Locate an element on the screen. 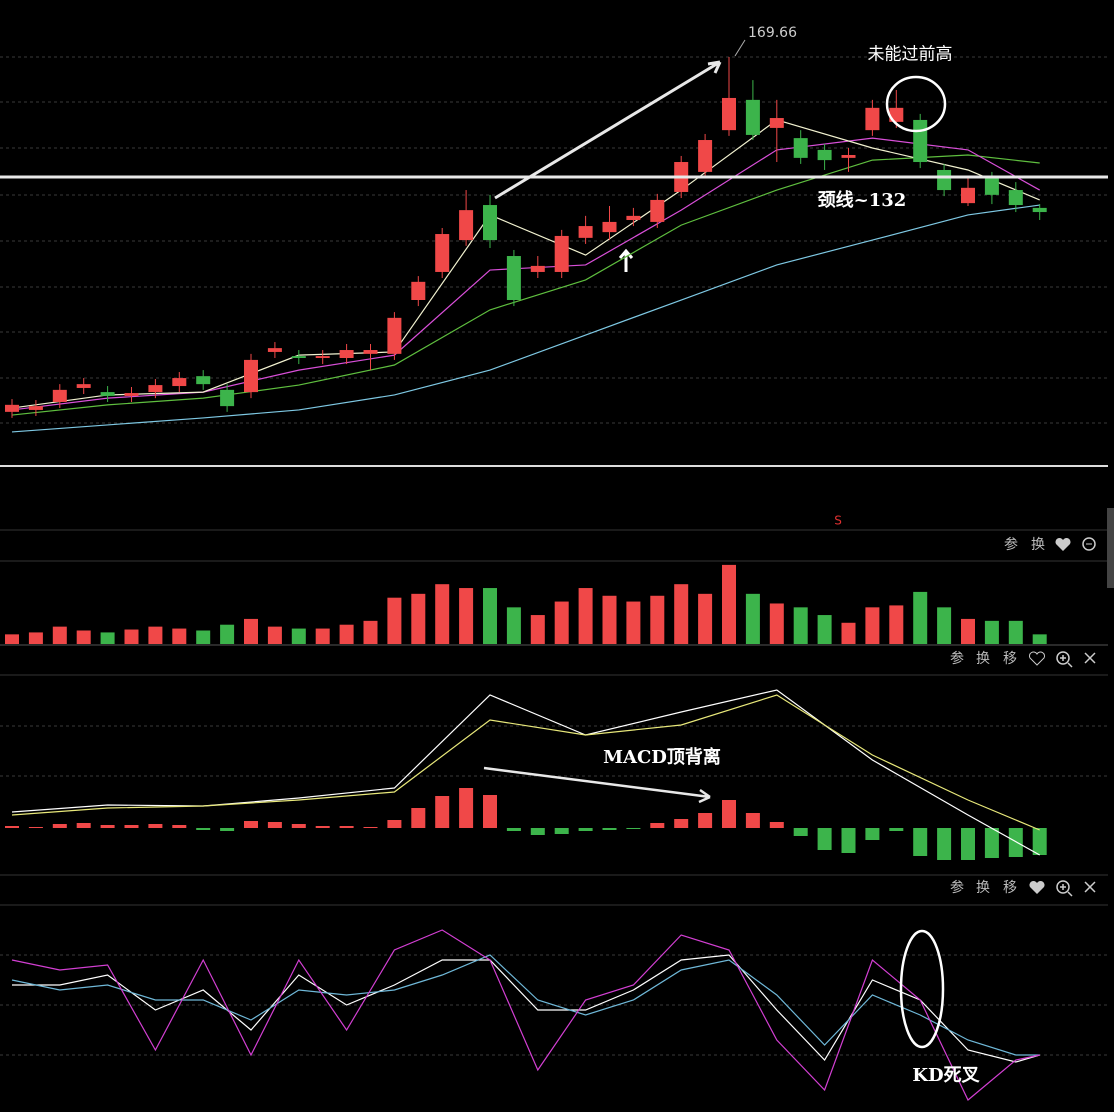 The image size is (1114, 1112). scrollbar is located at coordinates (1110, 548).